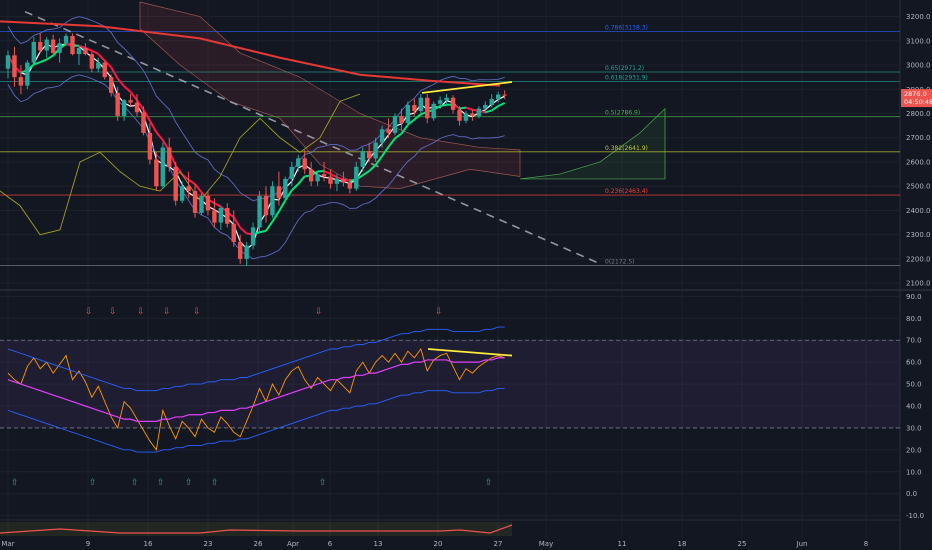 This screenshot has height=550, width=932. What do you see at coordinates (378, 544) in the screenshot?
I see `time-axis-label: 13` at bounding box center [378, 544].